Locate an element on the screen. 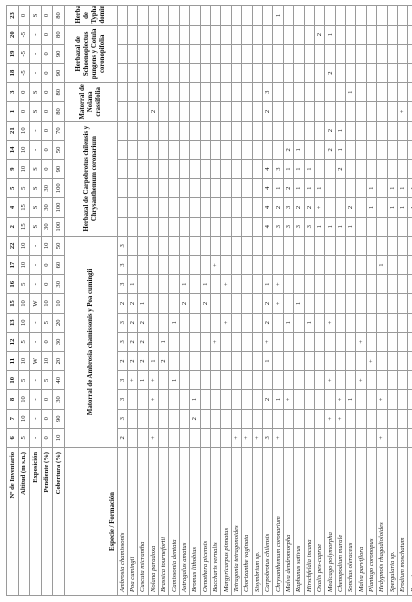 The width and height of the screenshot is (412, 602). row-label: Especie / Formación is located at coordinates (90, 521).